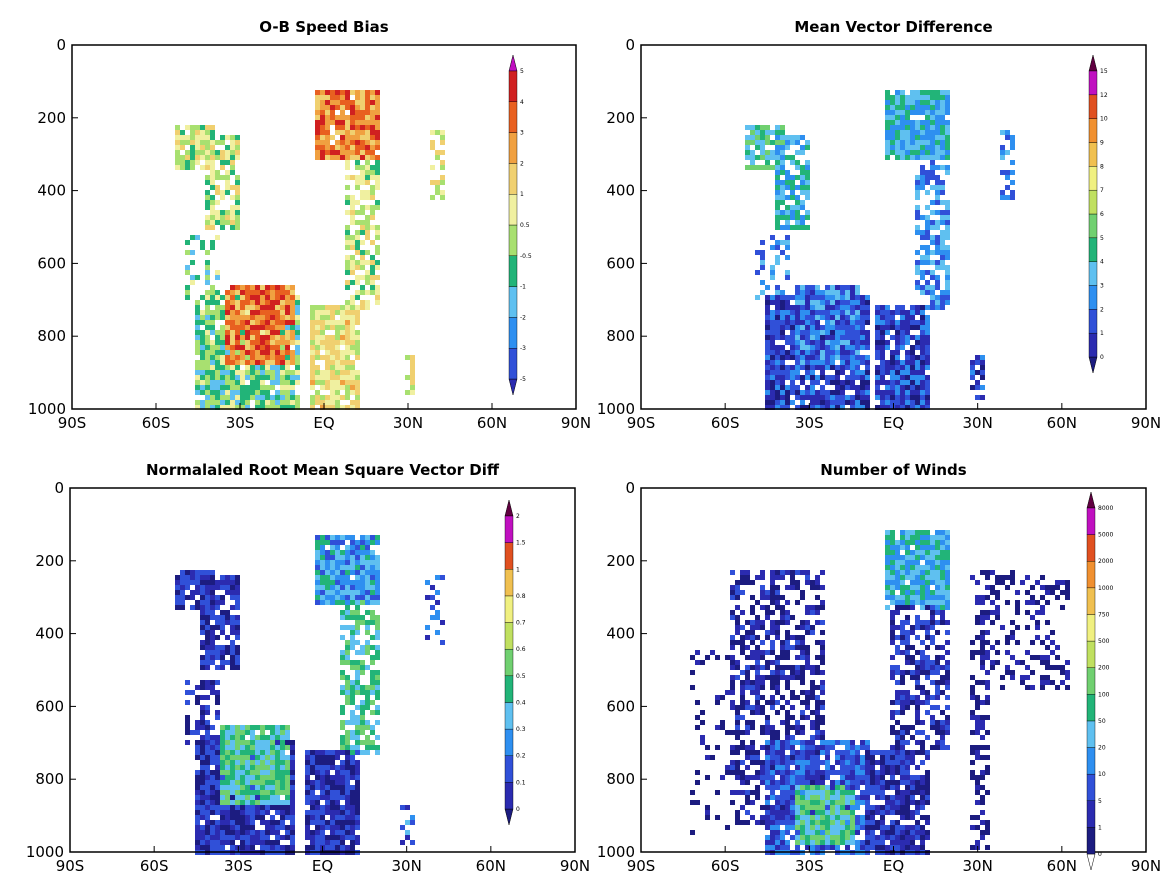 The height and width of the screenshot is (890, 1172). Describe the element at coordinates (513, 63) in the screenshot. I see `colorbar-extend-top` at that location.